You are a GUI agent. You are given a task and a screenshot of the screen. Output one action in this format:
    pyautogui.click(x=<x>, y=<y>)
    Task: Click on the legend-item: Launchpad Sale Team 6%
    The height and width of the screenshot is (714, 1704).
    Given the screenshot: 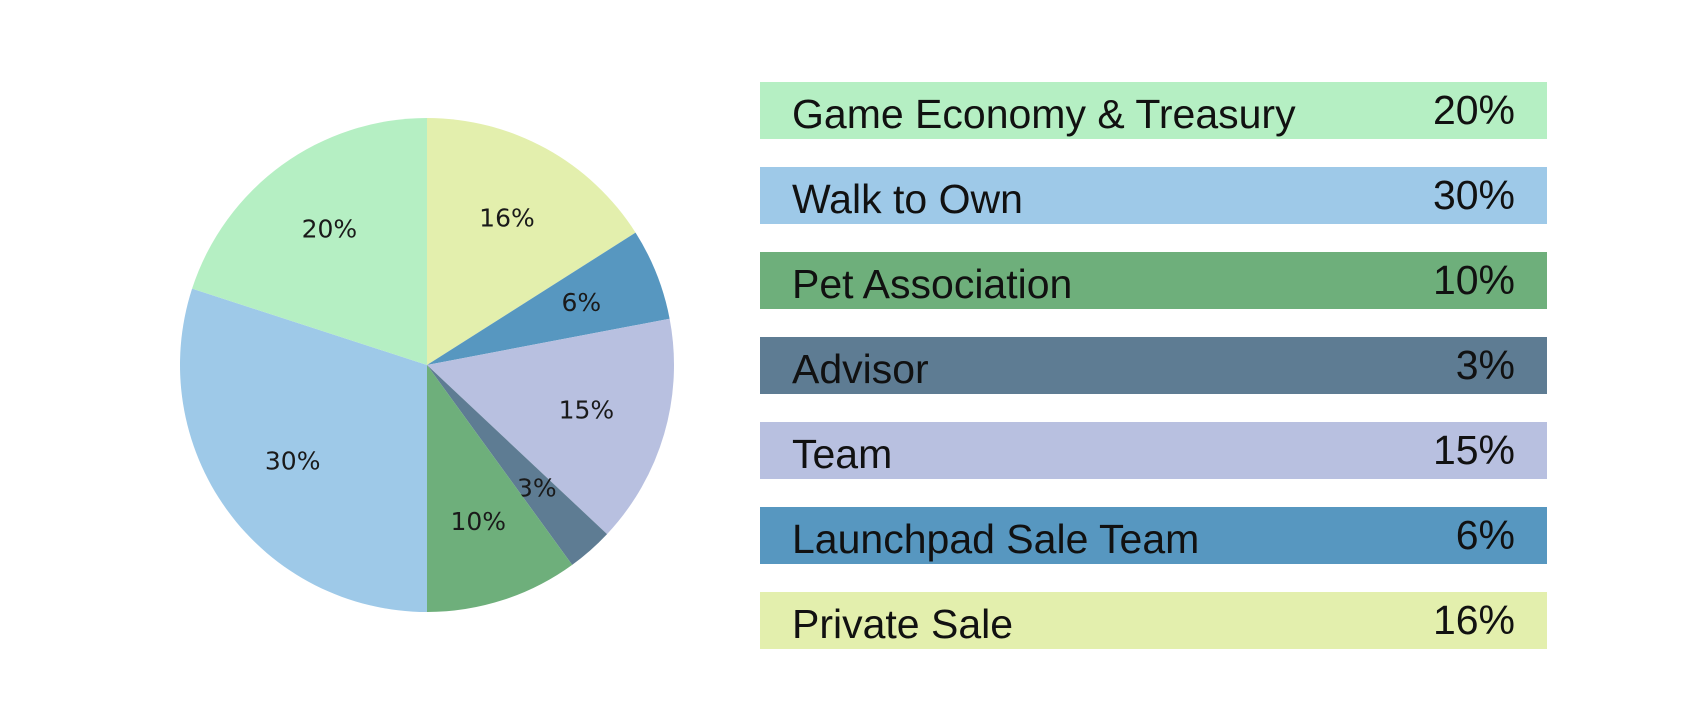 What is the action you would take?
    pyautogui.click(x=1153, y=535)
    